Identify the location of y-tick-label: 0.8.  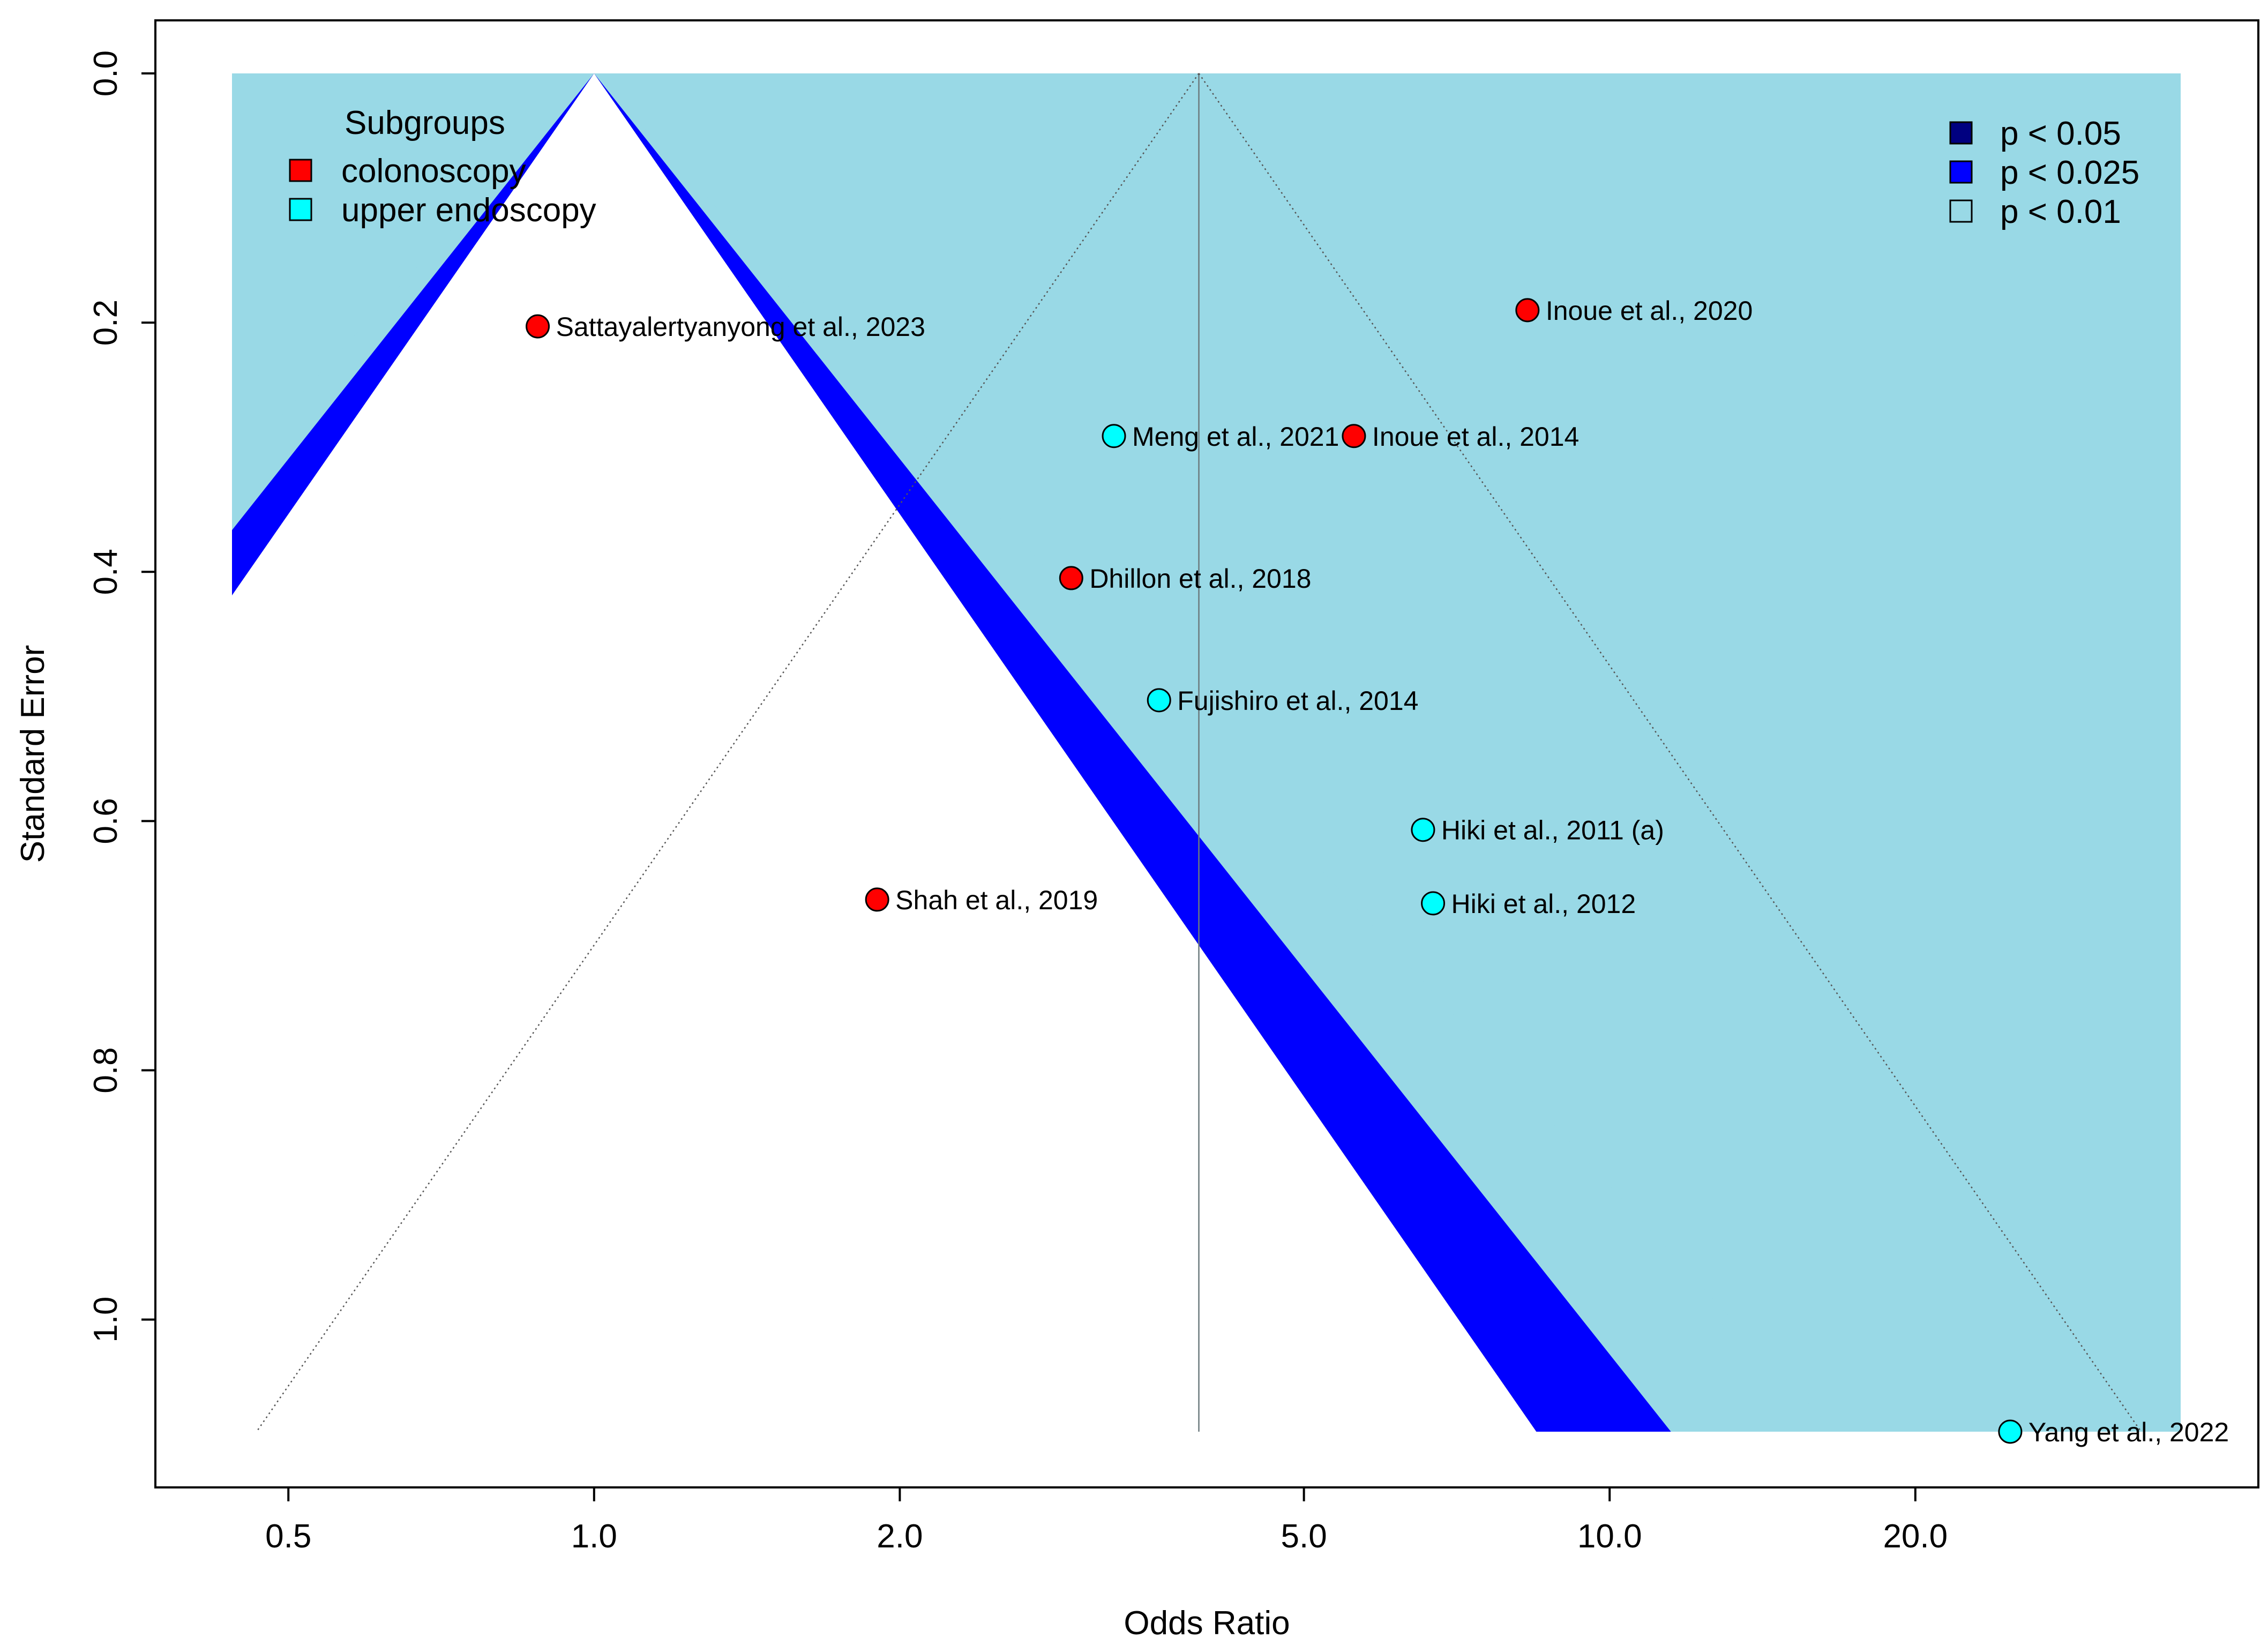
(105, 1070).